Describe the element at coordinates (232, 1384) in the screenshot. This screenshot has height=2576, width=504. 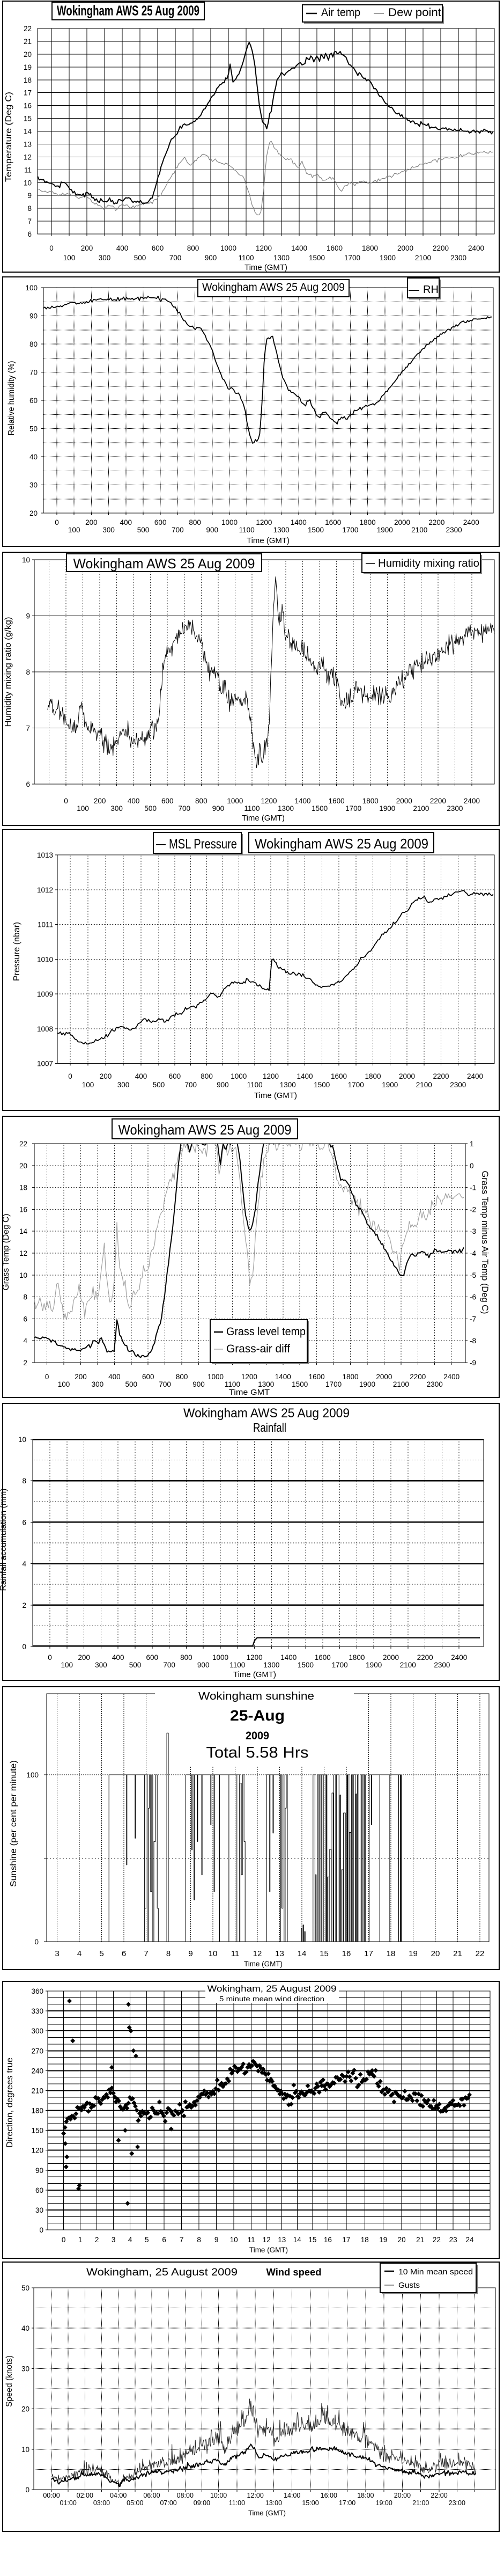
I see `svg-text: 1100` at that location.